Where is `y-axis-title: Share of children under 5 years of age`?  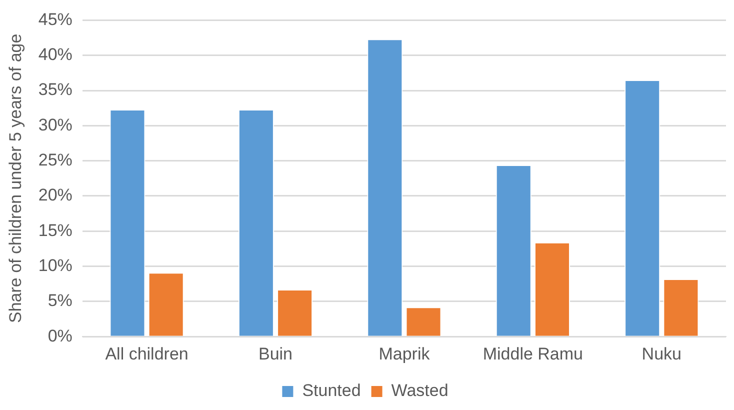 y-axis-title: Share of children under 5 years of age is located at coordinates (15, 178).